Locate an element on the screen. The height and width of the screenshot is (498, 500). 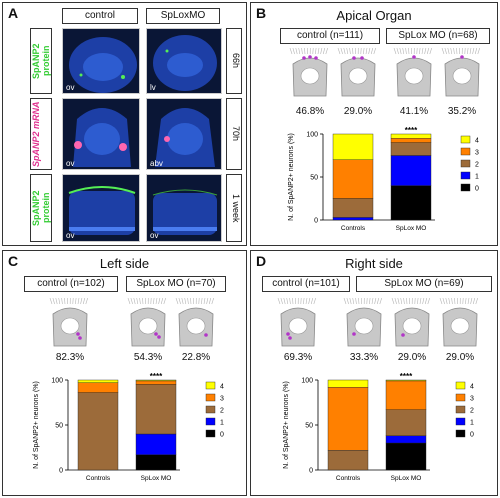
micrograph-control-70h: ov is located at coordinates (101, 134).